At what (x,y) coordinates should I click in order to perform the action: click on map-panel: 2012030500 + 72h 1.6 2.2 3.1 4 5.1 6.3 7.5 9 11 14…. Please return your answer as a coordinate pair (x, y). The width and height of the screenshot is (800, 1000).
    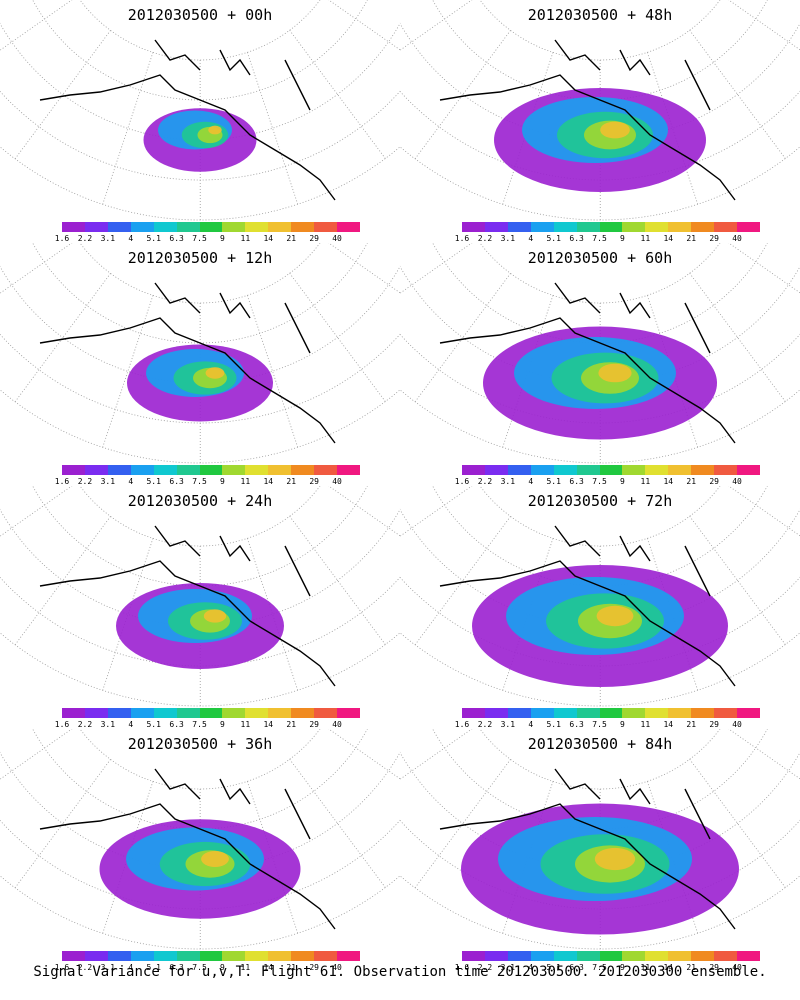
    Looking at the image, I should click on (600, 607).